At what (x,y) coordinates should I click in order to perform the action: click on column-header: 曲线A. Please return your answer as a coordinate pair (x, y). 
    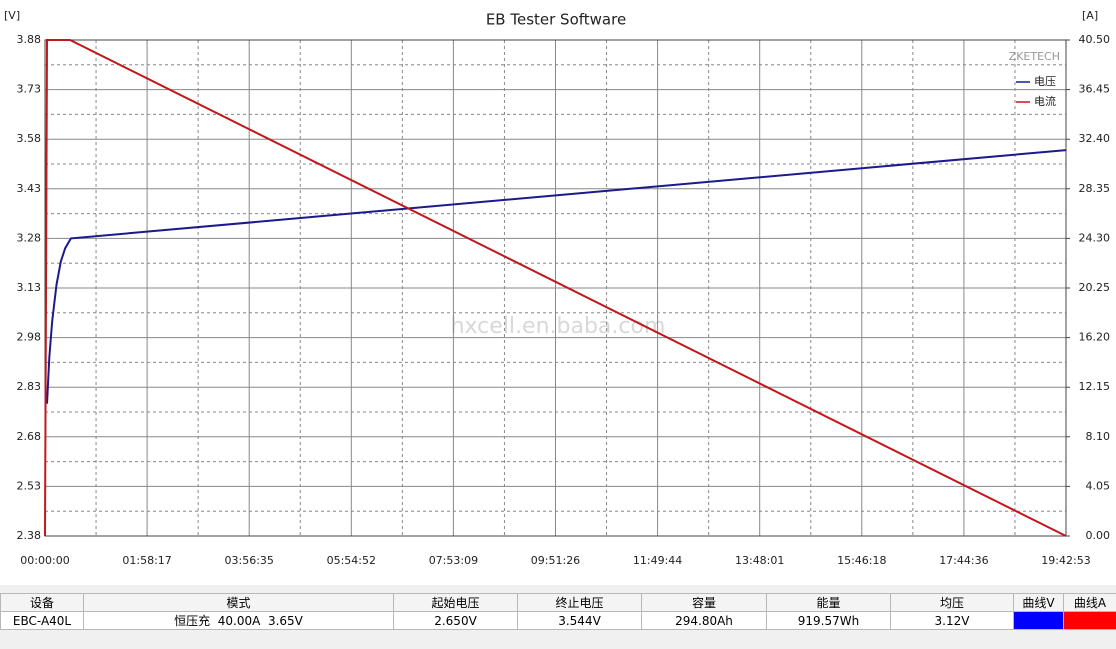
    Looking at the image, I should click on (1089, 602).